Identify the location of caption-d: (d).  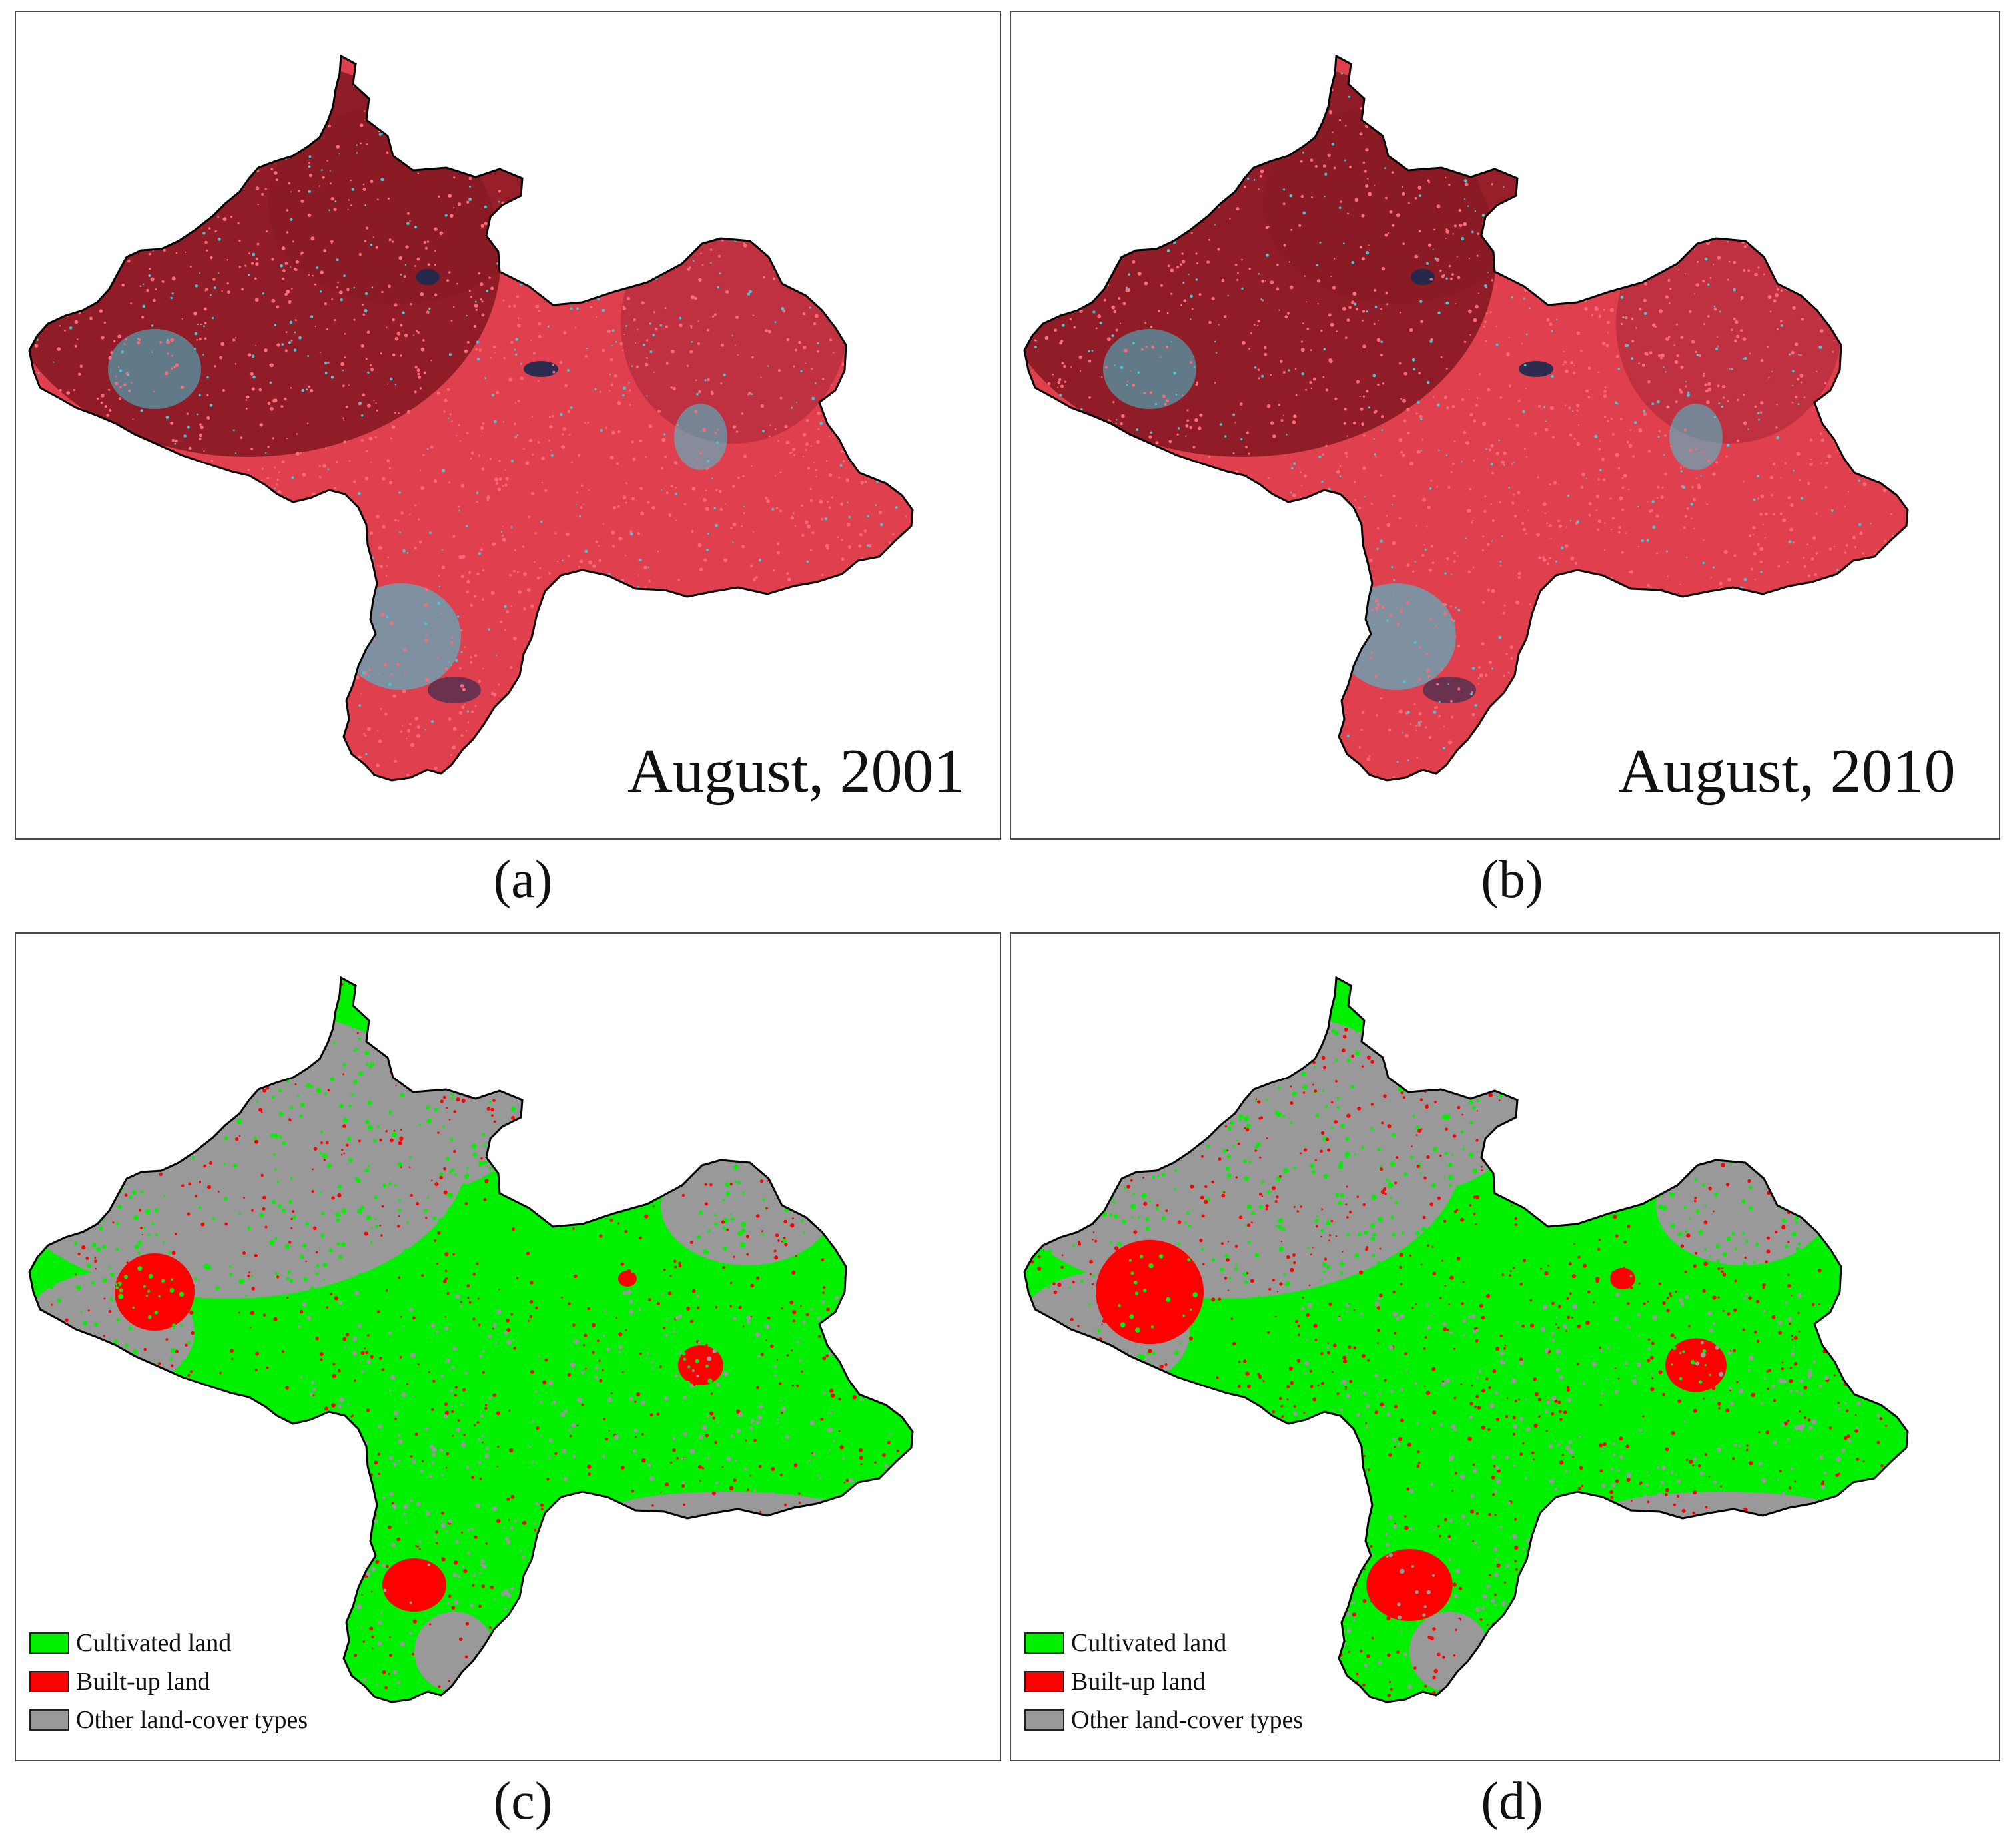
(1512, 1801).